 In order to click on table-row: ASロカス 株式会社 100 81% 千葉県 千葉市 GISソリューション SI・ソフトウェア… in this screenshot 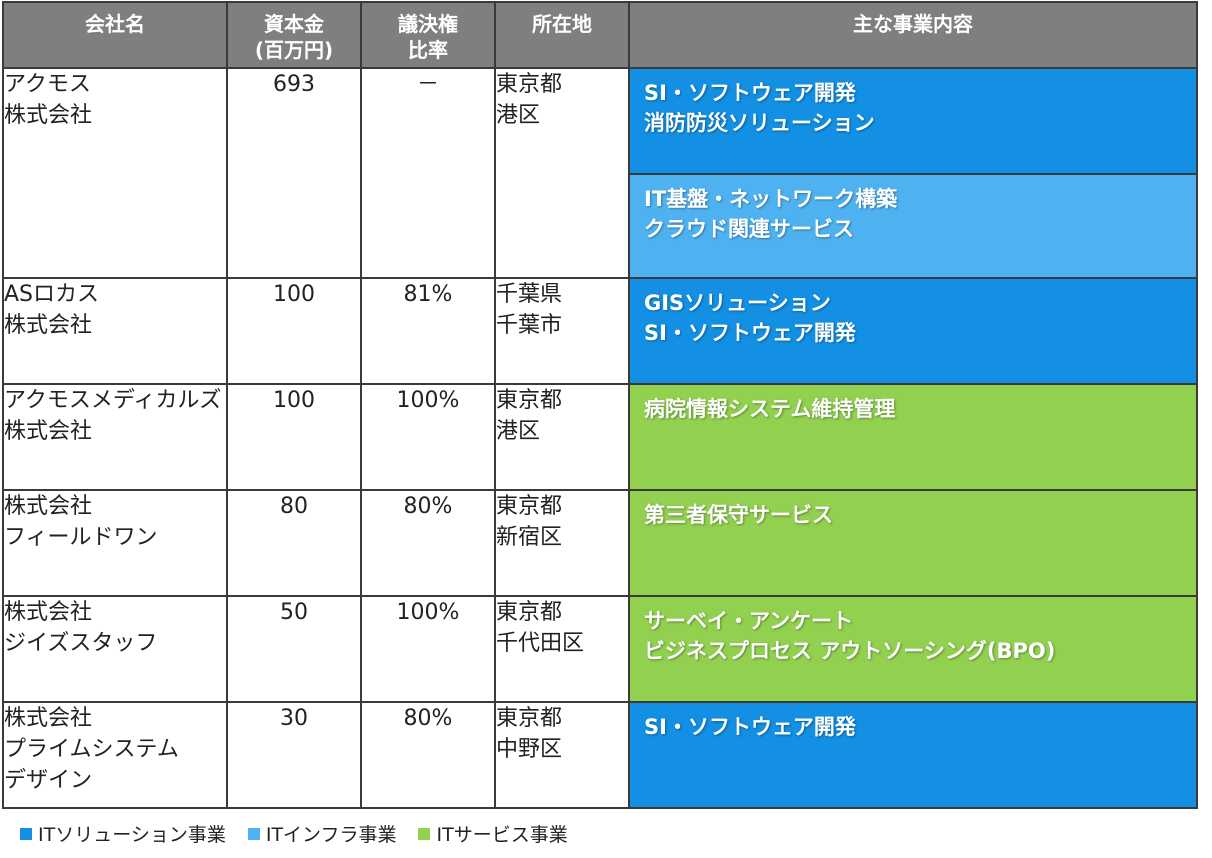, I will do `click(600, 331)`.